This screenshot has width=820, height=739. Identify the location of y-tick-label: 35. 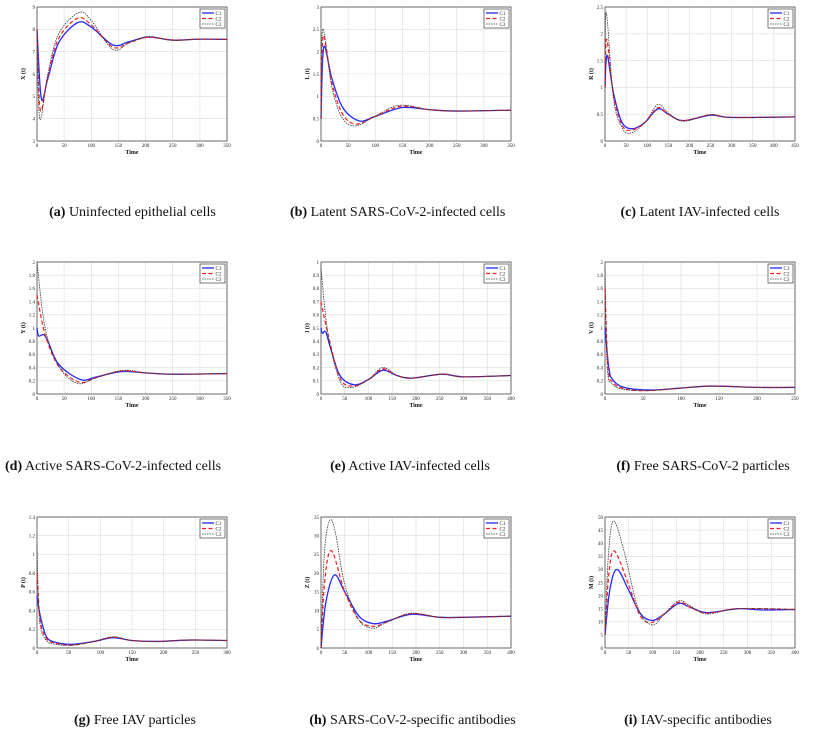
(317, 518).